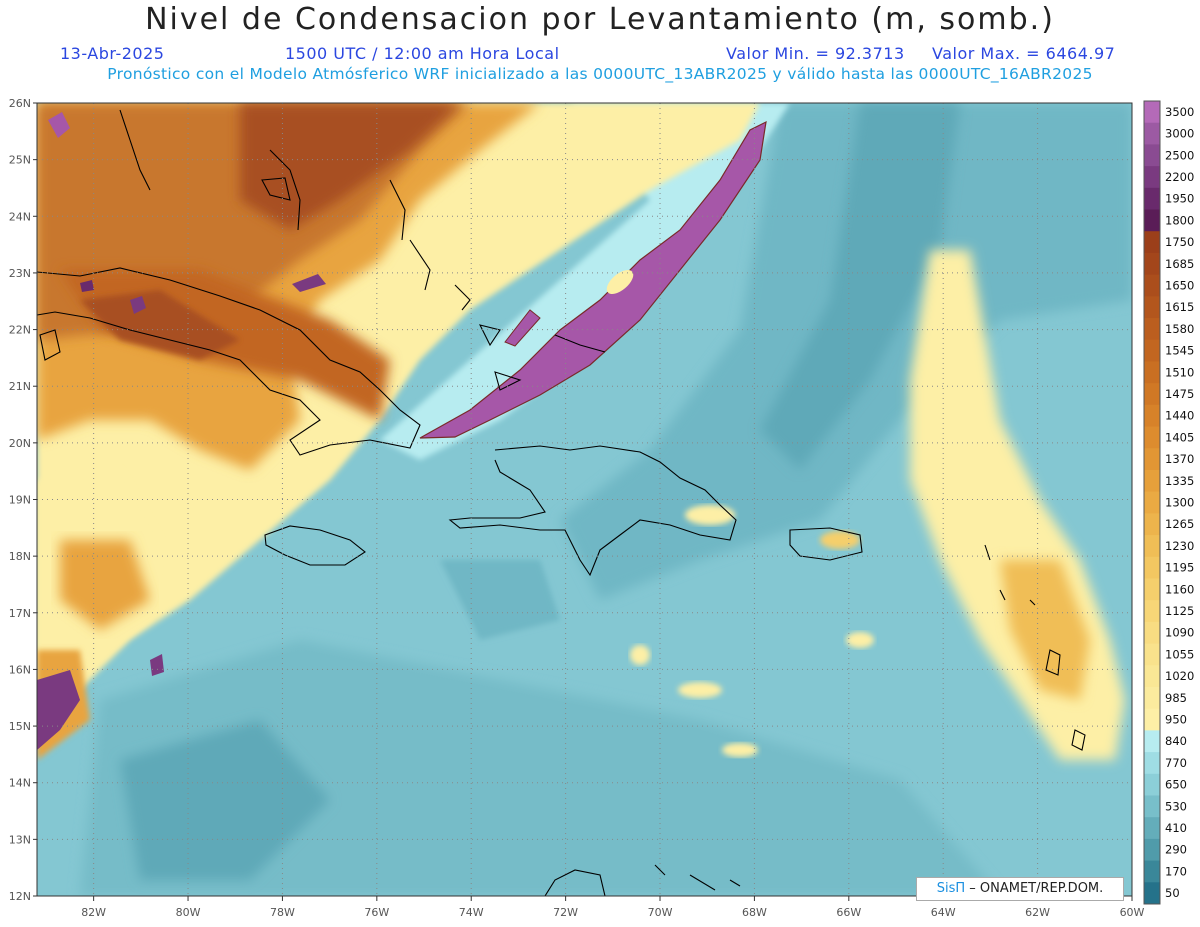 The image size is (1200, 927). Describe the element at coordinates (1179, 481) in the screenshot. I see `colorbar-label: 1335` at that location.